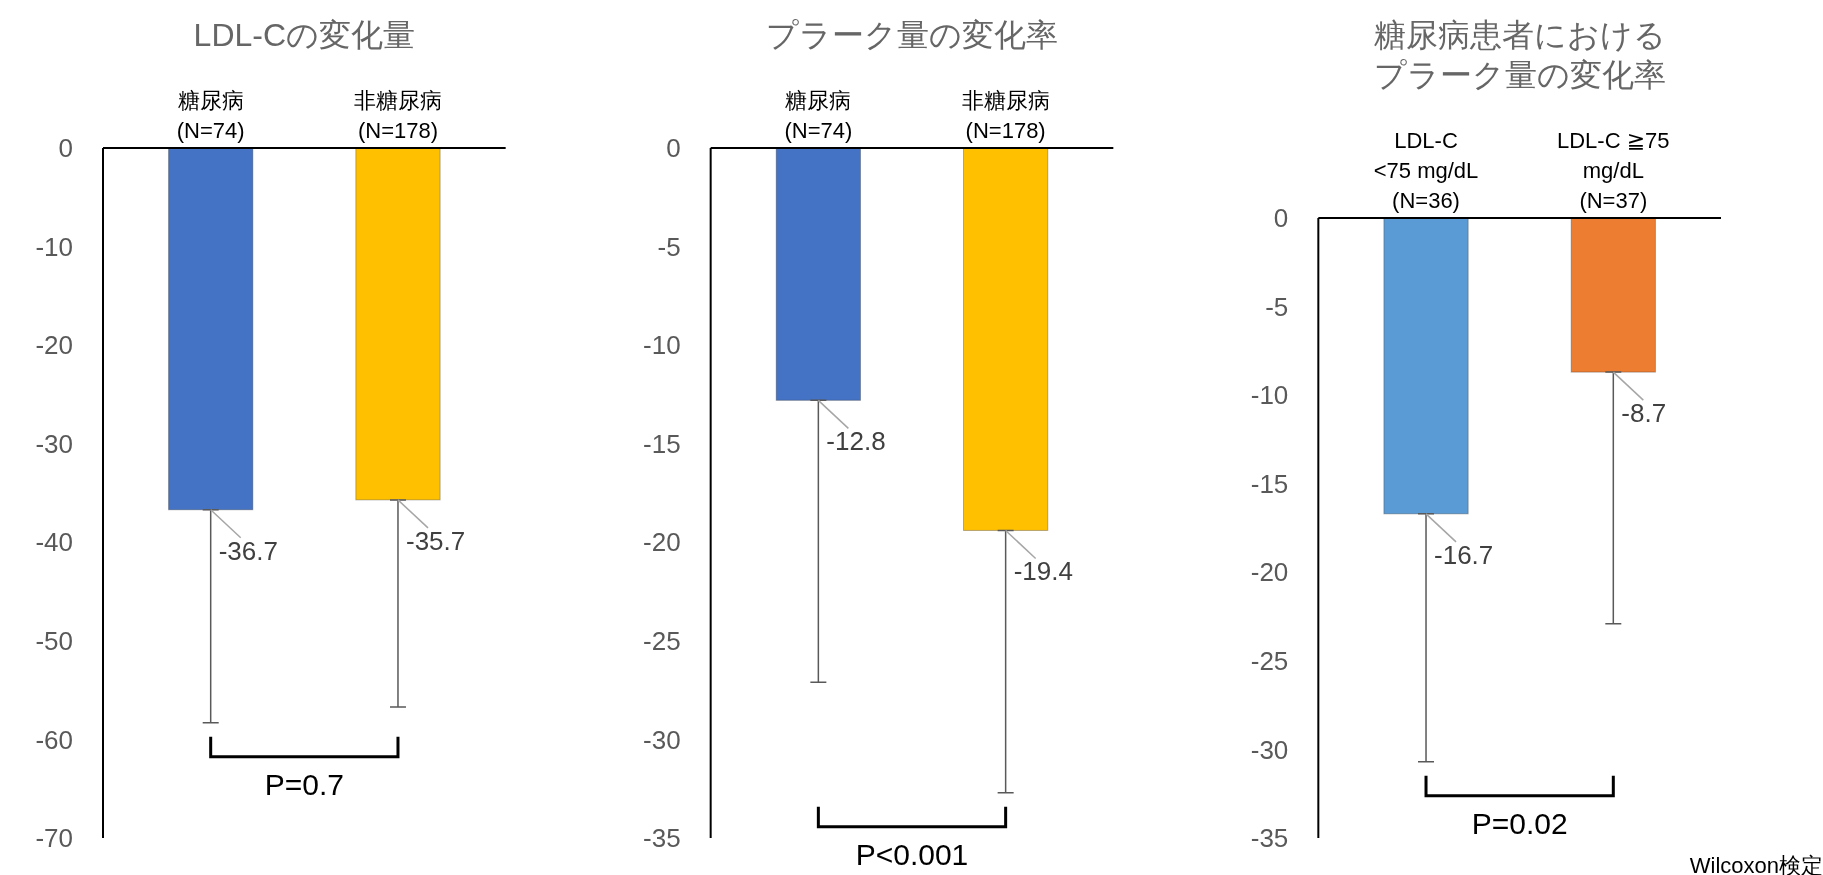 Image resolution: width=1823 pixels, height=875 pixels. Describe the element at coordinates (1426, 170) in the screenshot. I see `x-tick-label: LDL-C <75 mg/dL (N=36)` at that location.